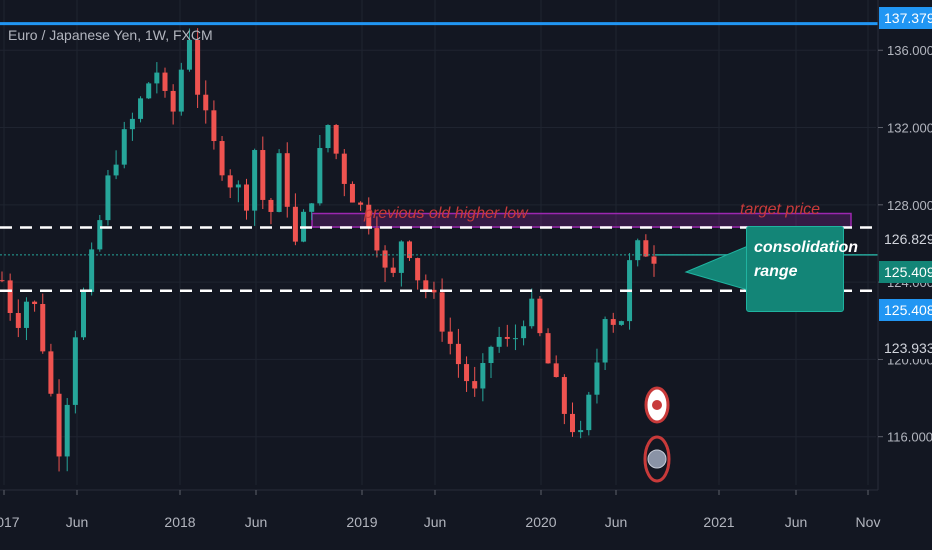 Image resolution: width=932 pixels, height=550 pixels. Describe the element at coordinates (110, 35) in the screenshot. I see `symbol-title: Euro / Japanese Yen, 1W, FXCM` at that location.